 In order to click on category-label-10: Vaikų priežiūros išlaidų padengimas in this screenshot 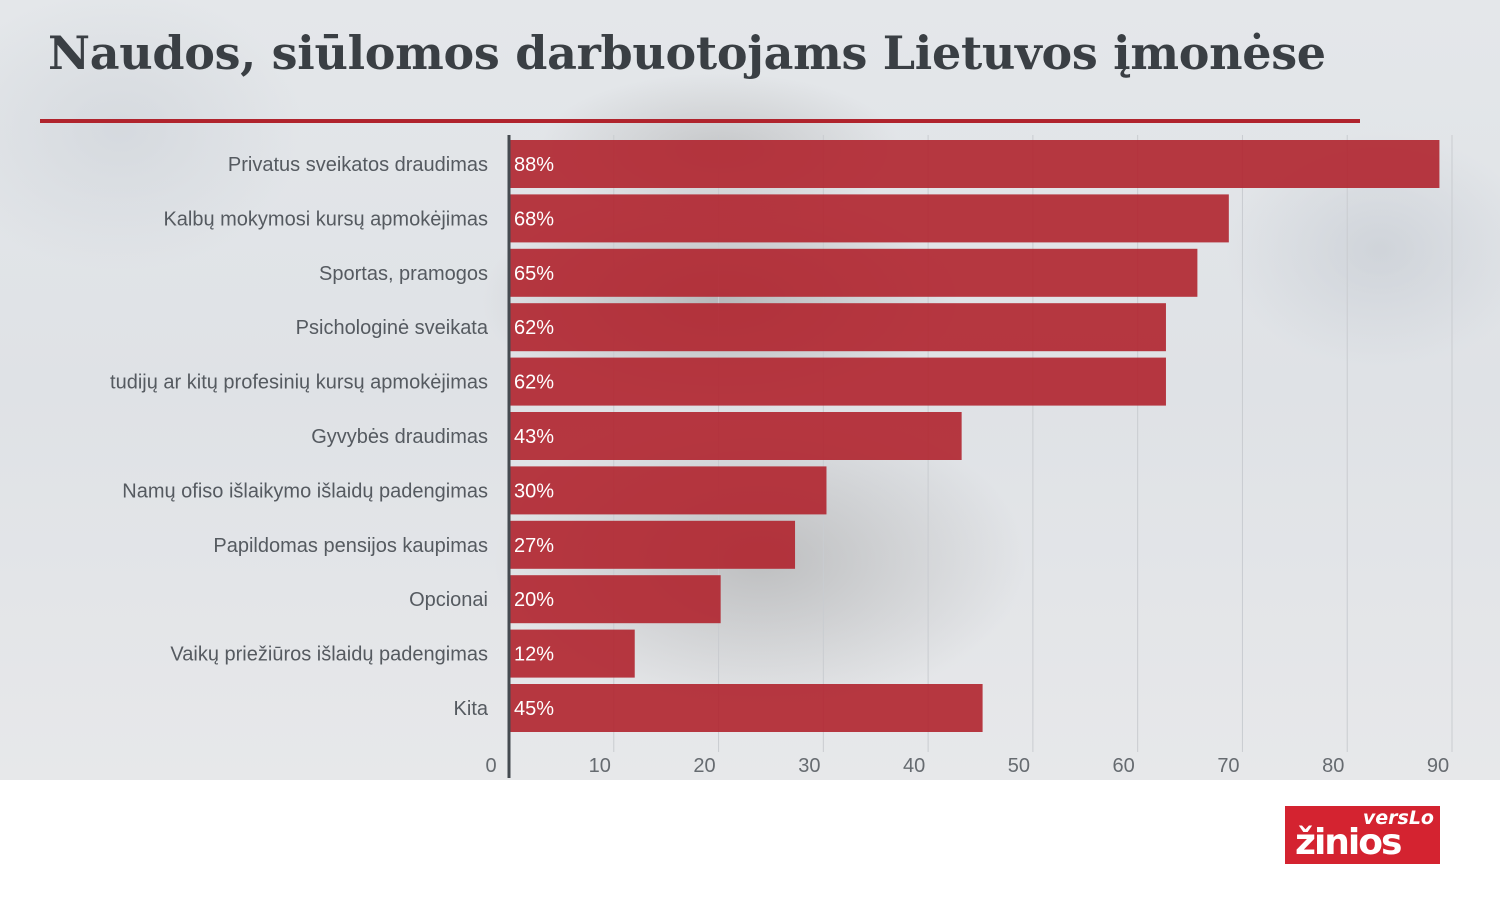, I will do `click(329, 655)`.